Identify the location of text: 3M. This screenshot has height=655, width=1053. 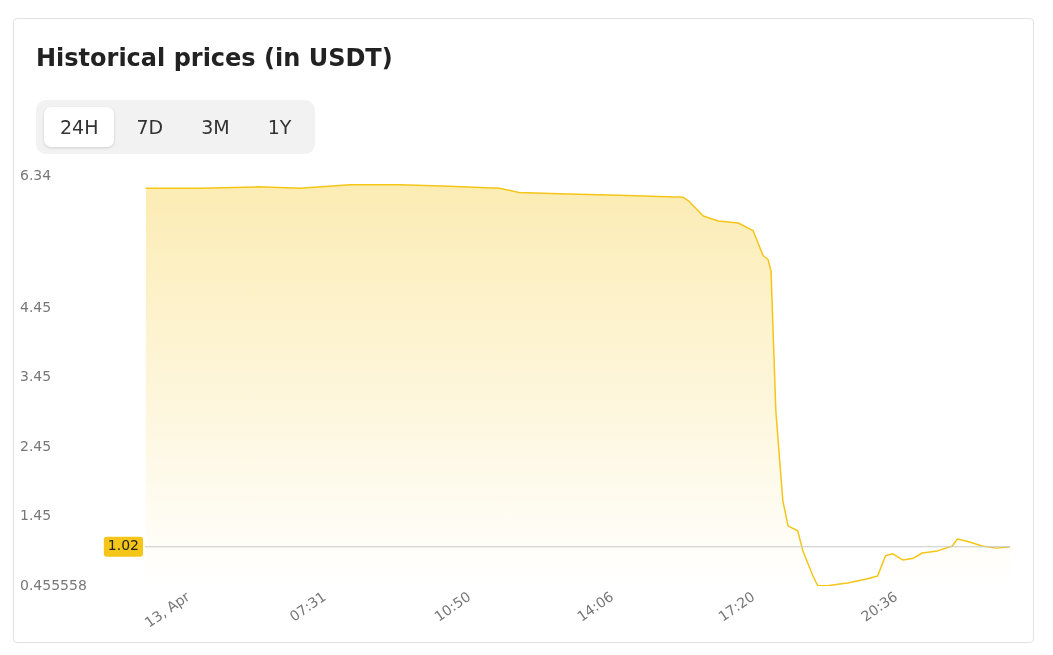
(215, 127).